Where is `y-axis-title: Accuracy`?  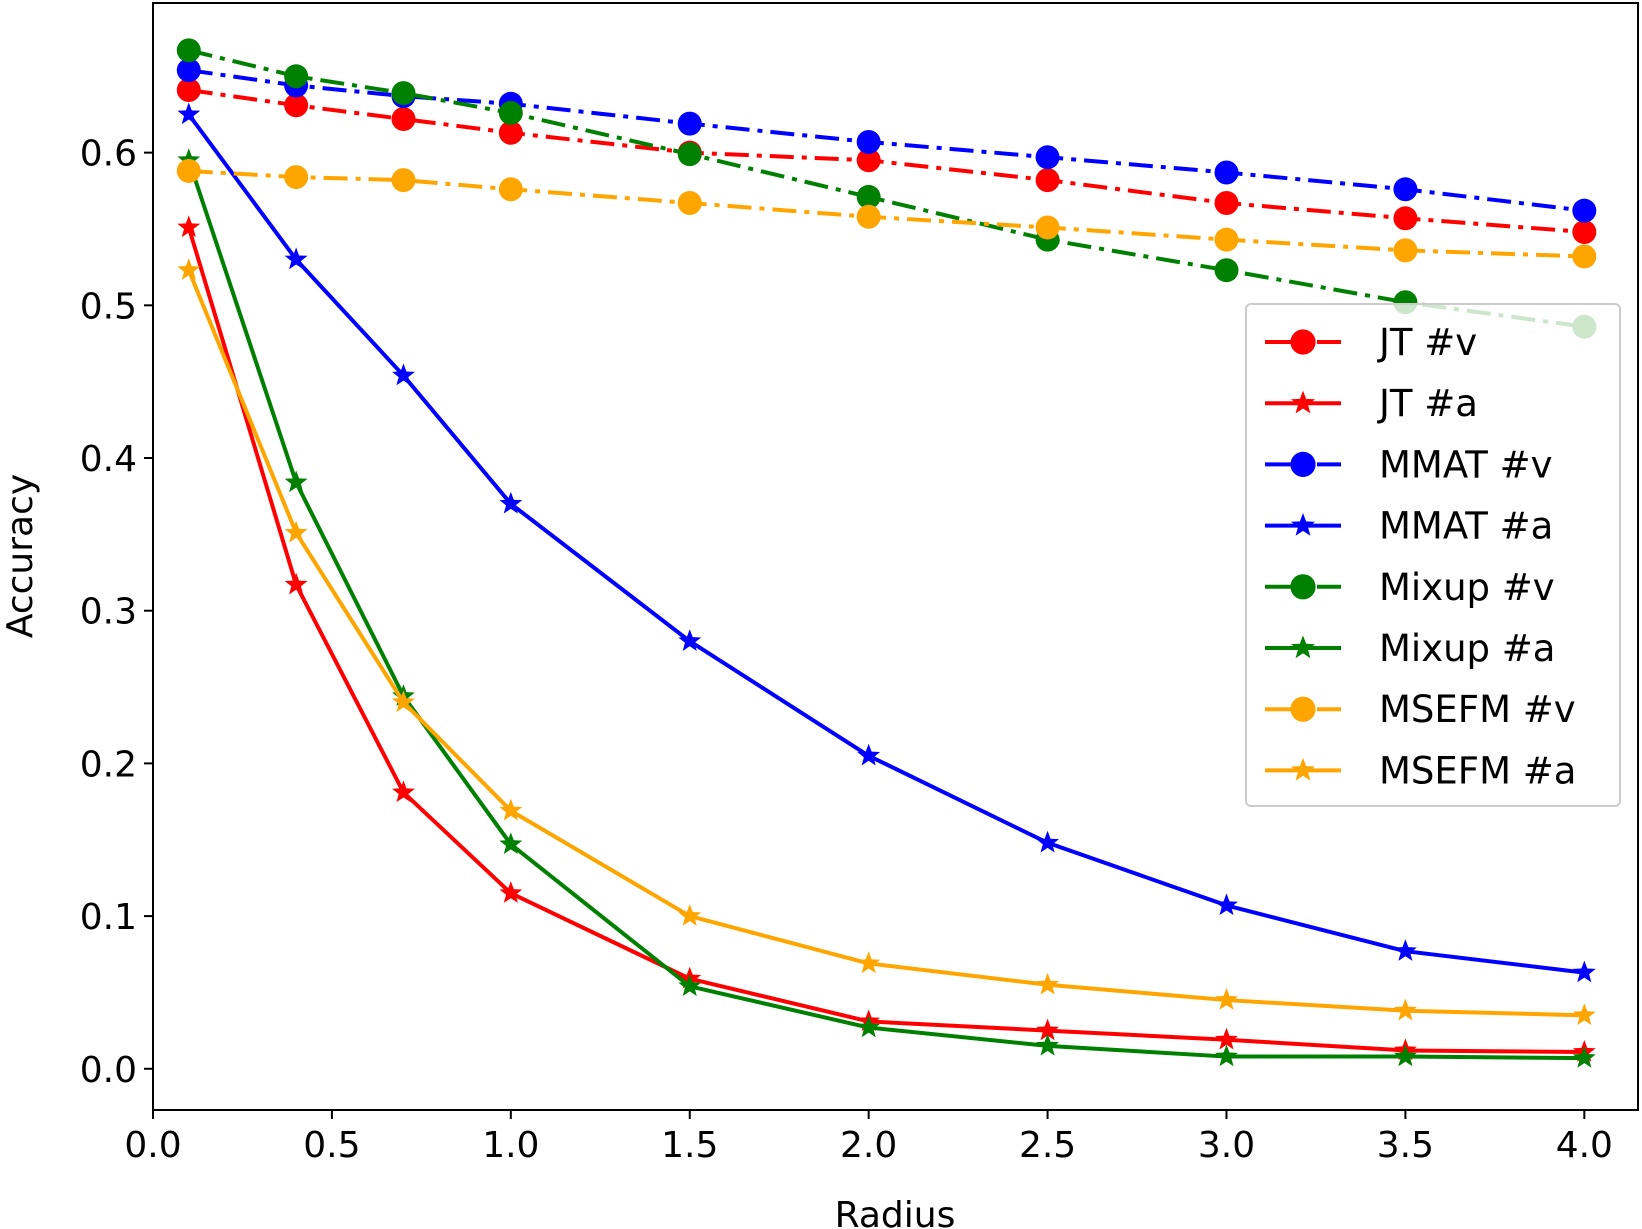 y-axis-title: Accuracy is located at coordinates (20, 556).